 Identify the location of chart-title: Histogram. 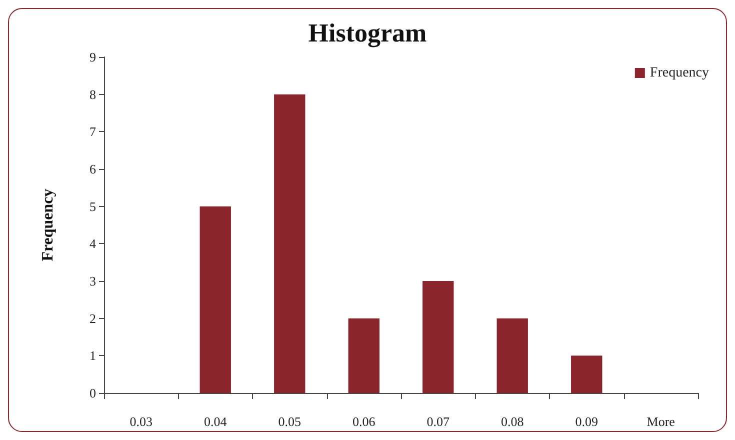
(368, 33).